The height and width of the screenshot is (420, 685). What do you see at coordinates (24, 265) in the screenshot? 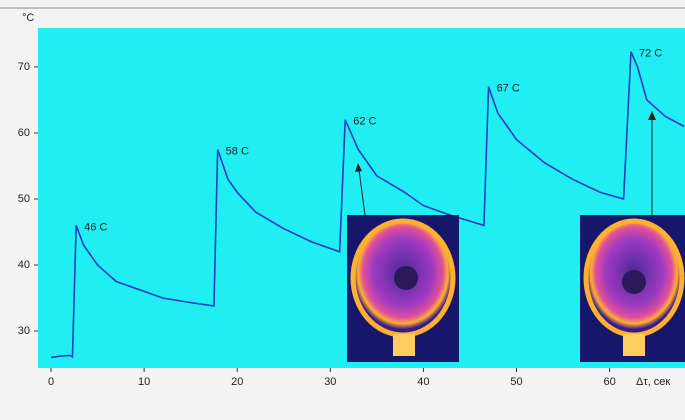
I see `y-tick-label: 40` at bounding box center [24, 265].